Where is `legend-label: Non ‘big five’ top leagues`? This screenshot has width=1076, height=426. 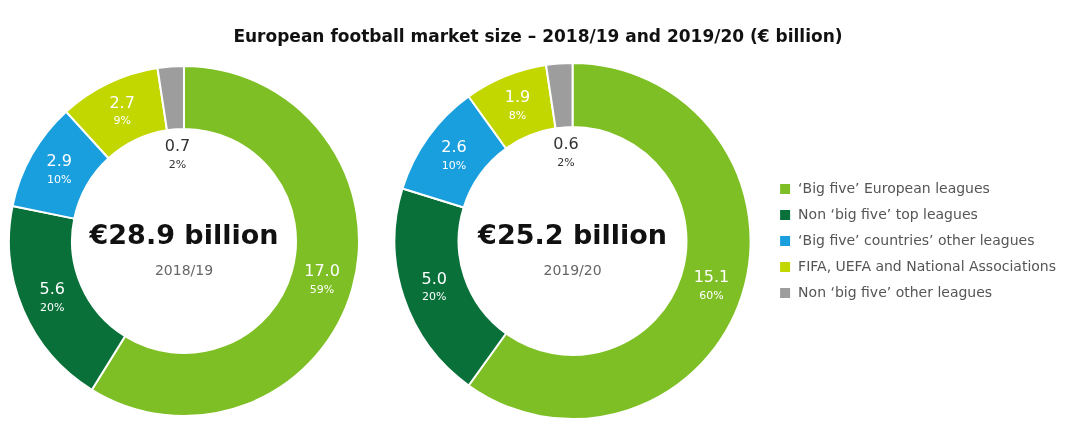 legend-label: Non ‘big five’ top leagues is located at coordinates (888, 213).